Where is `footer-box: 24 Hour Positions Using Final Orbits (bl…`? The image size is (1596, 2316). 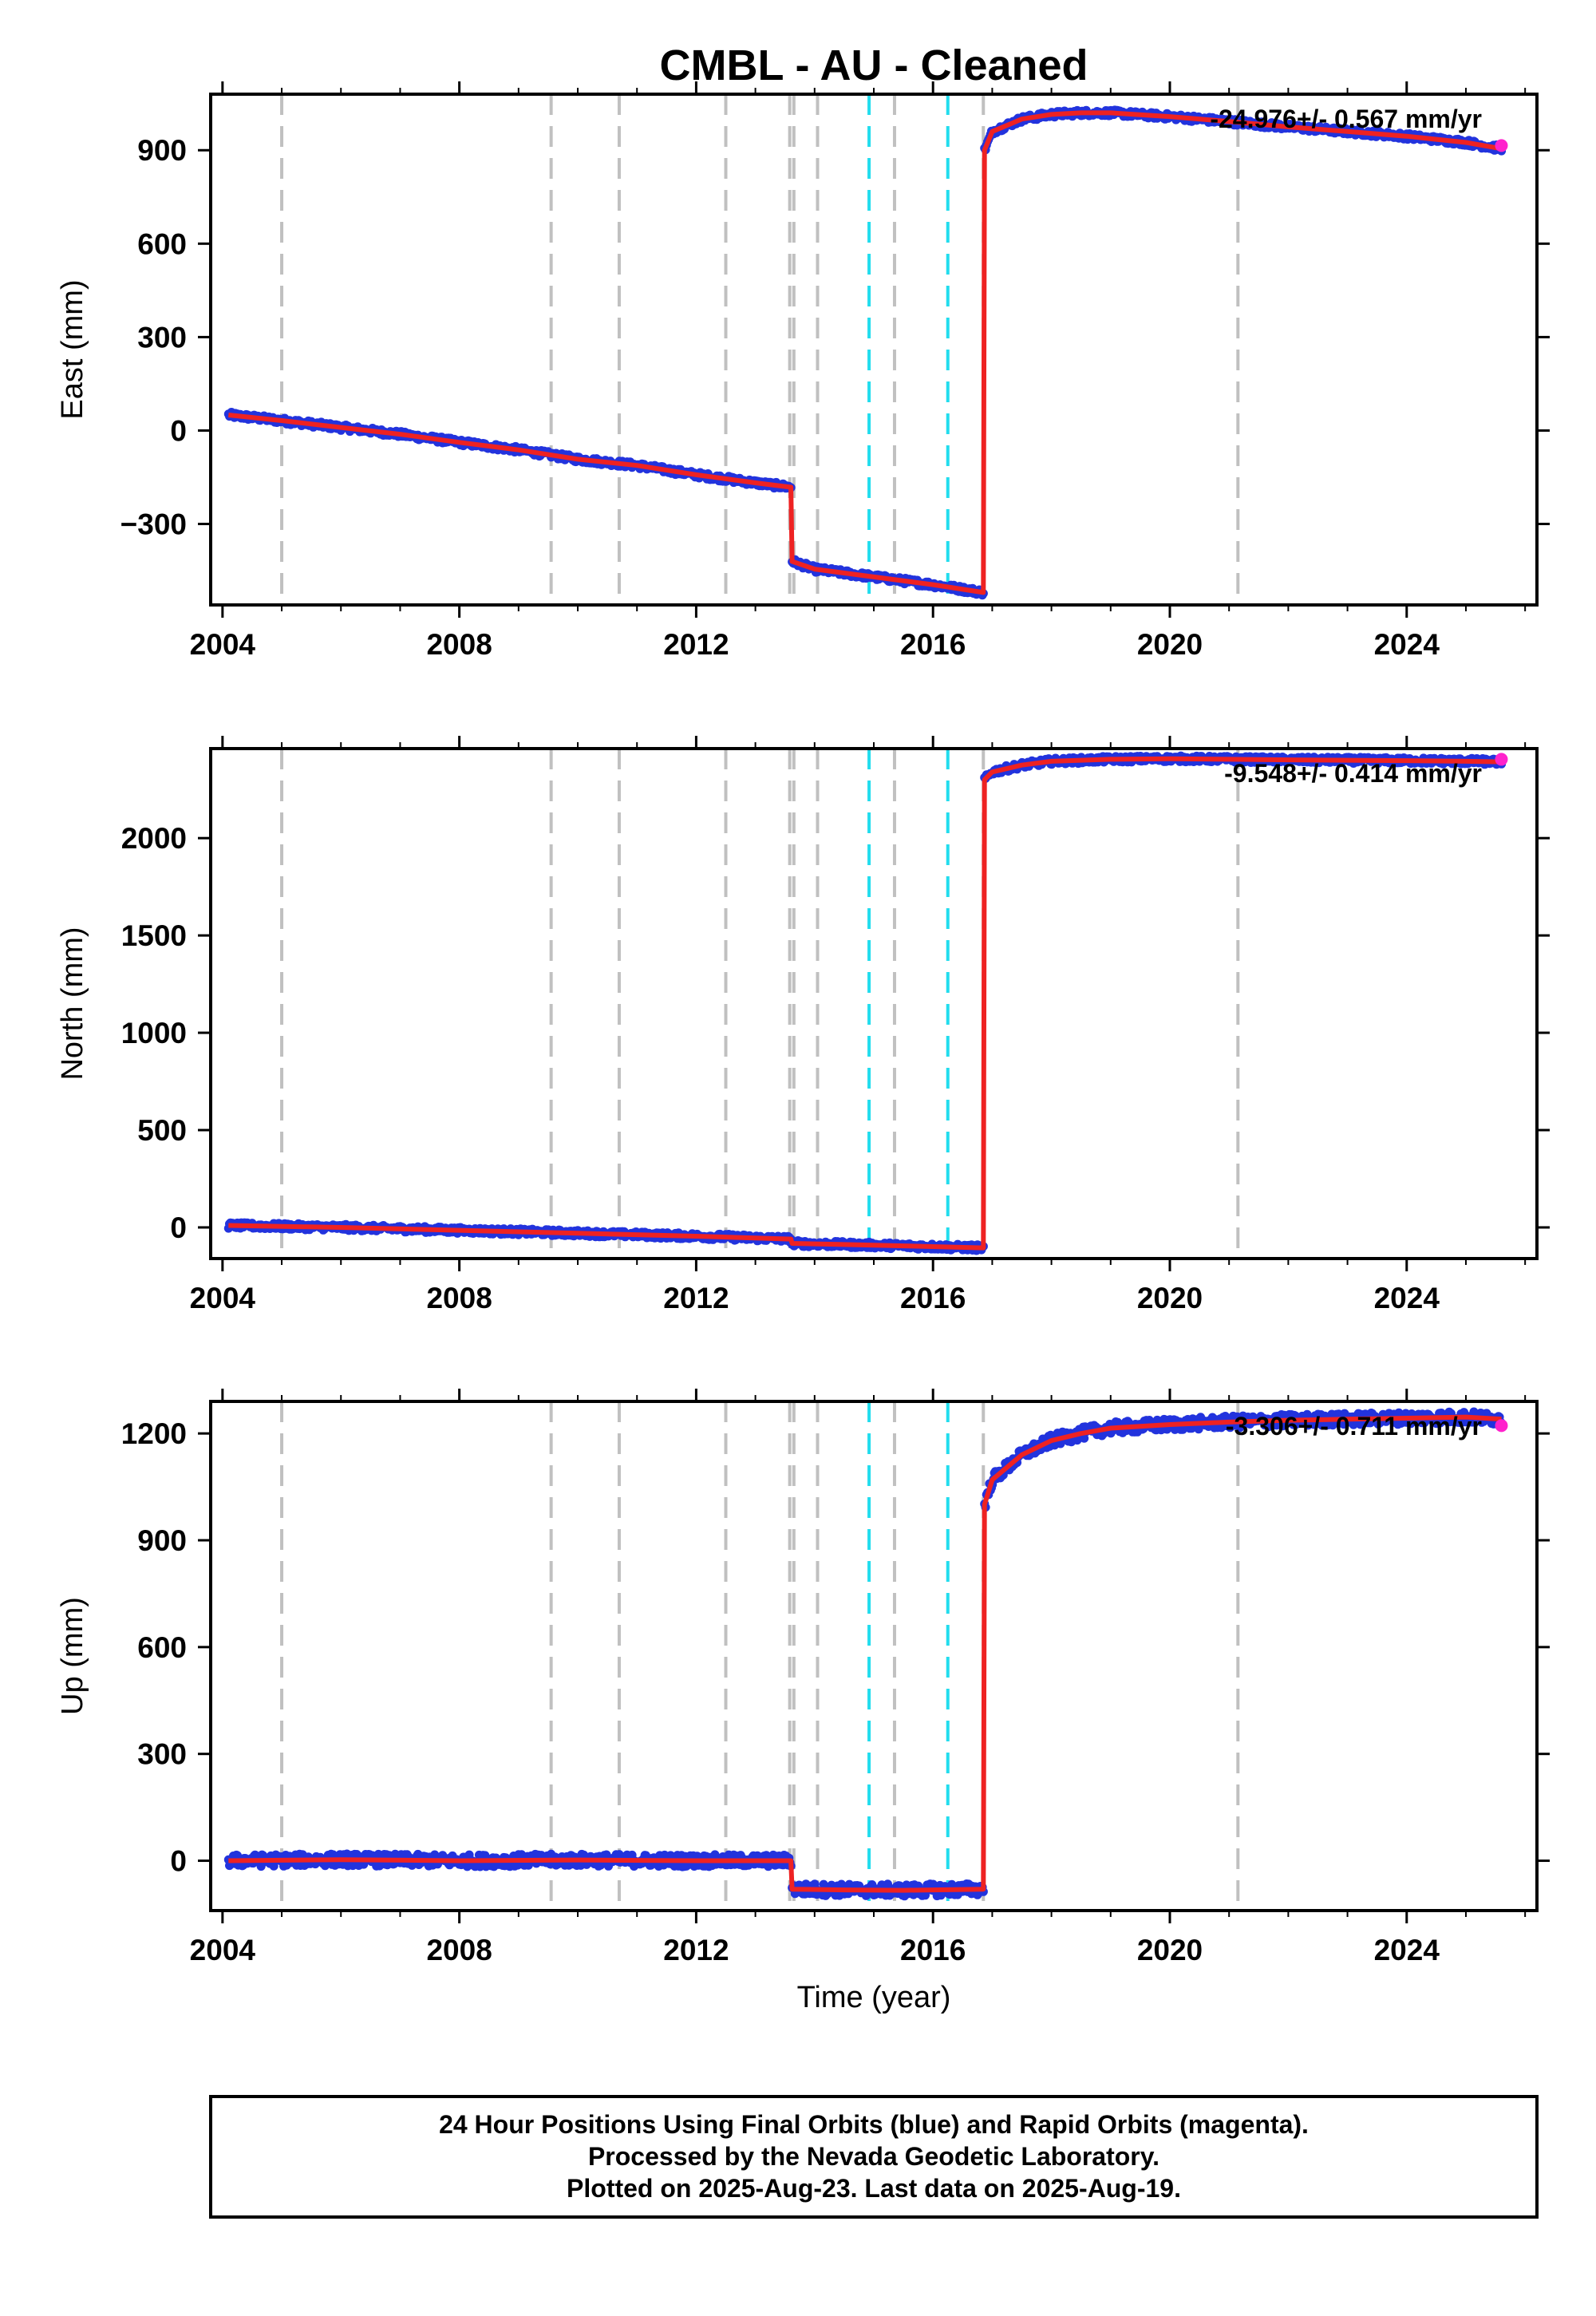
footer-box: 24 Hour Positions Using Final Orbits (bl… is located at coordinates (874, 2157).